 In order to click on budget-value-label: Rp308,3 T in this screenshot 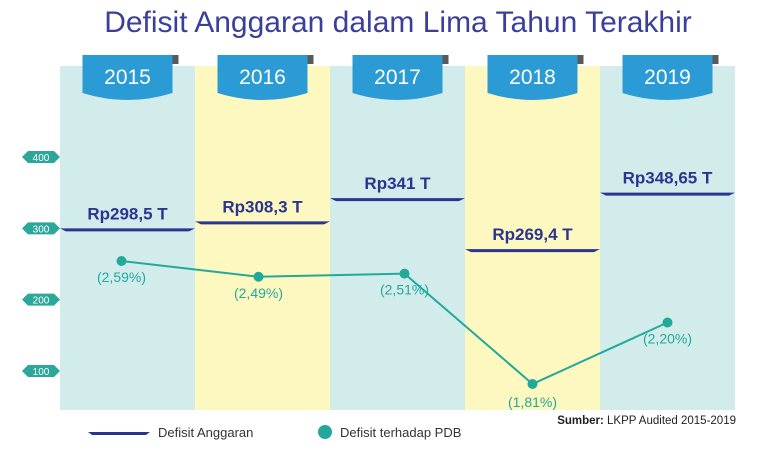, I will do `click(262, 206)`.